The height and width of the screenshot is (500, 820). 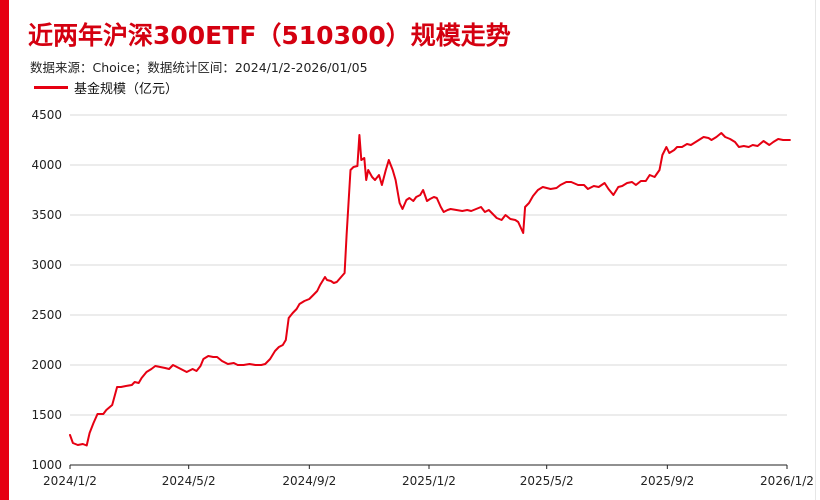 I want to click on legend-label: 基金规模（亿元）, so click(x=126, y=89).